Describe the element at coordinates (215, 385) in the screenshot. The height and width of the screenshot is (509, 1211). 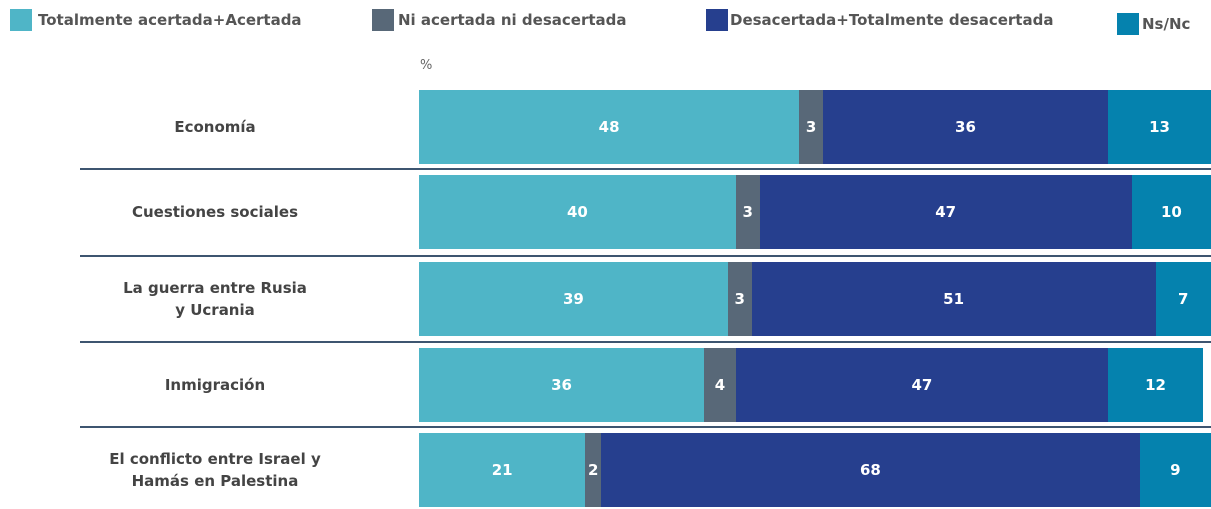
I see `category-label: Inmigración` at that location.